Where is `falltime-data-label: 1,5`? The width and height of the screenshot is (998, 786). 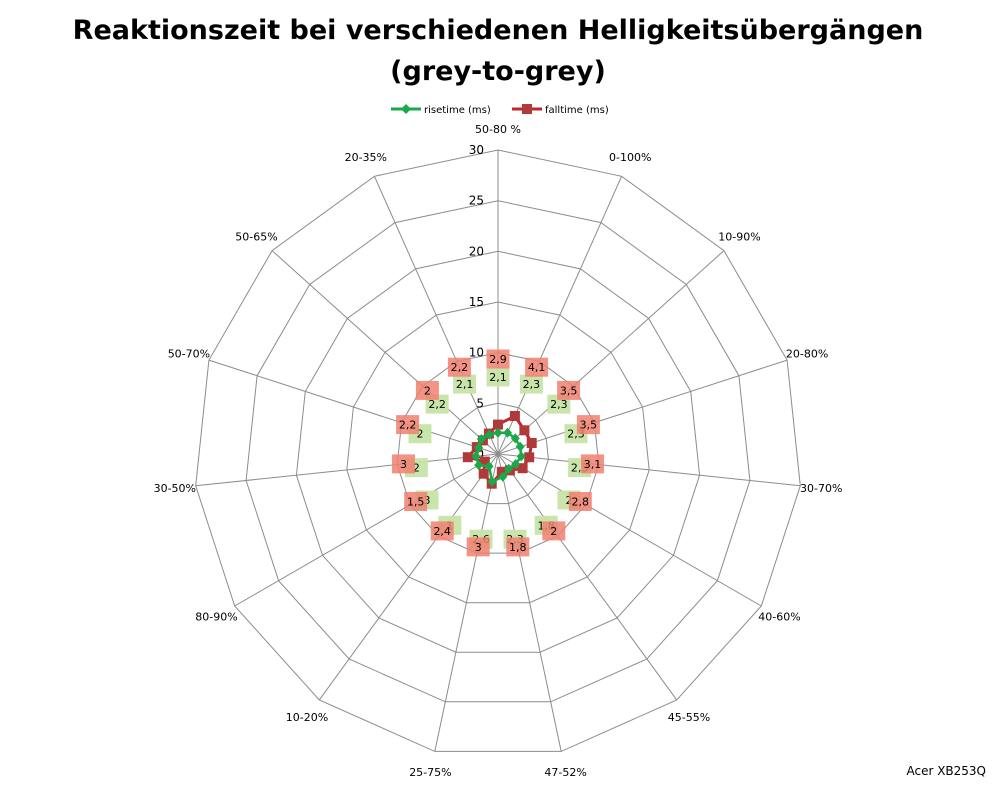
falltime-data-label: 1,5 is located at coordinates (416, 501).